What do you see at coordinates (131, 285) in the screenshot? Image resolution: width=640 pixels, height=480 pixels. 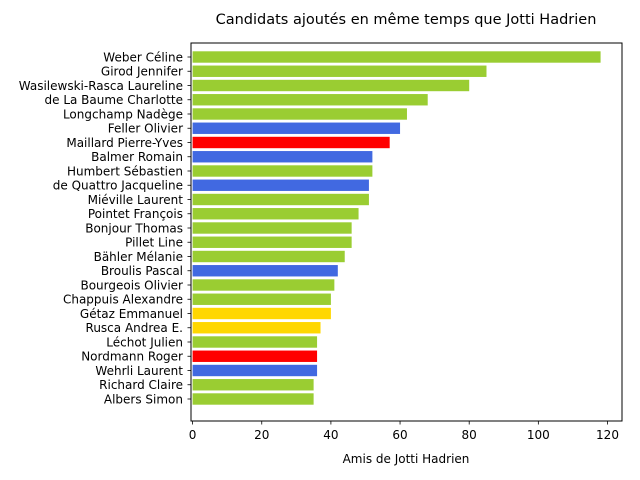 I see `category-label: Bourgeois Olivier` at bounding box center [131, 285].